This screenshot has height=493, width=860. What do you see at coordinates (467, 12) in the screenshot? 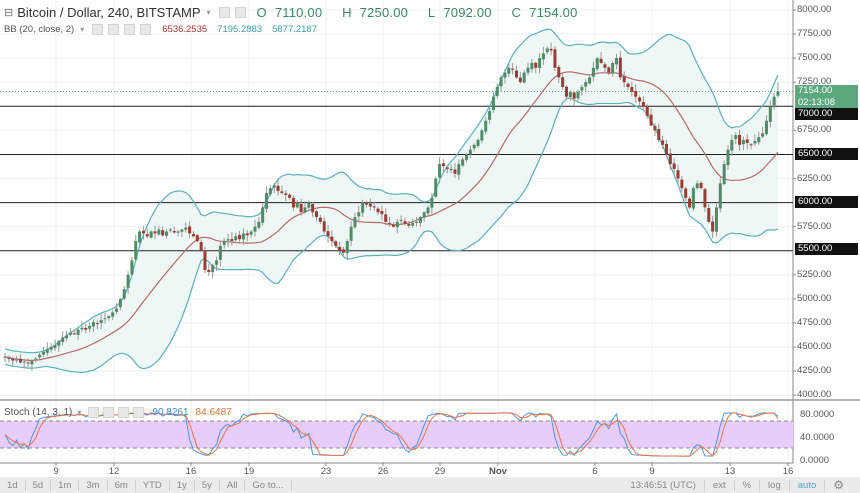
I see `low-value: 7092.00` at bounding box center [467, 12].